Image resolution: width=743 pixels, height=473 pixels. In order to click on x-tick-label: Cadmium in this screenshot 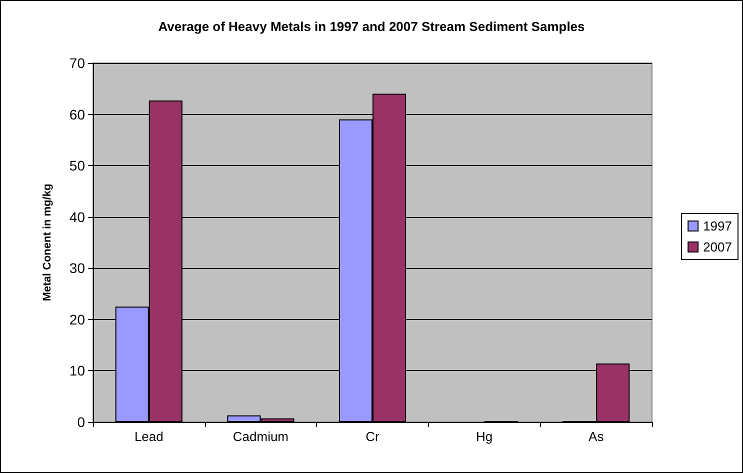, I will do `click(260, 436)`.